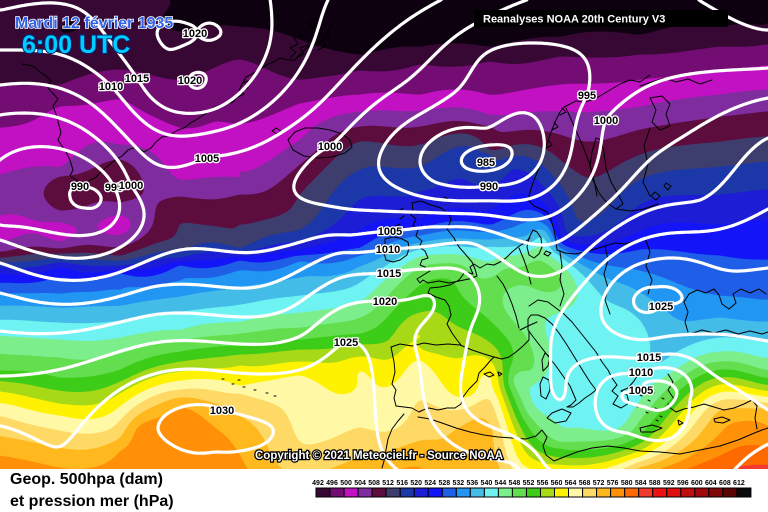 The width and height of the screenshot is (768, 512). I want to click on svg-text: 524, so click(430, 483).